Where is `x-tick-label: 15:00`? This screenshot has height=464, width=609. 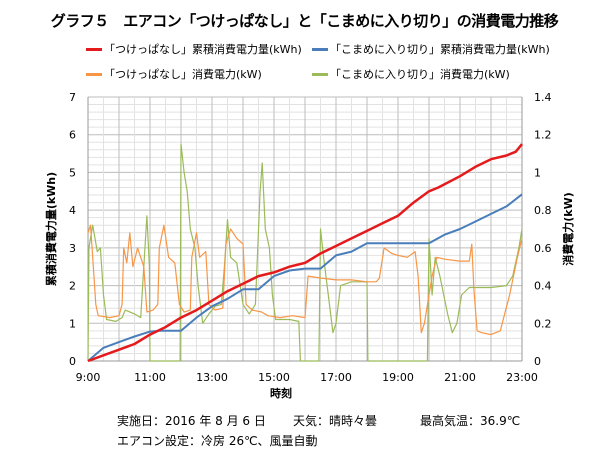
x-tick-label: 15:00 is located at coordinates (274, 377).